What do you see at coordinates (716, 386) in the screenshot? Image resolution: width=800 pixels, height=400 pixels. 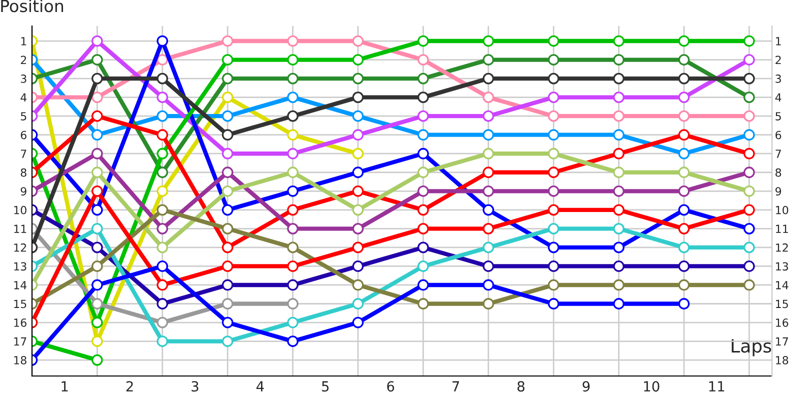 I see `x-tick-label: 11` at bounding box center [716, 386].